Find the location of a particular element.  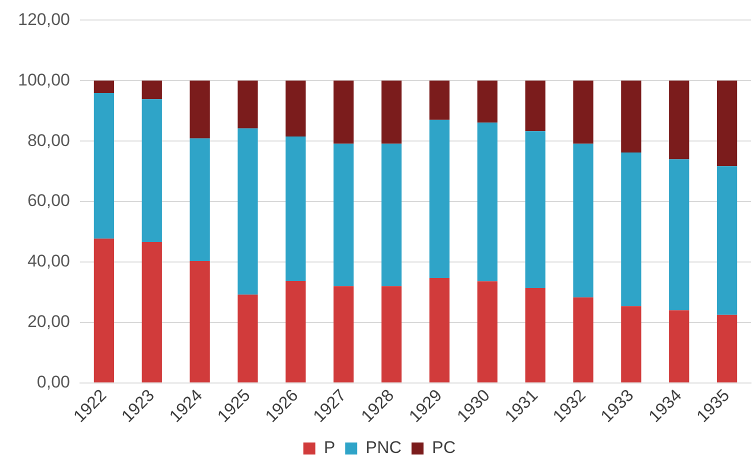

y-tick-label: 80,00 is located at coordinates (48, 140).